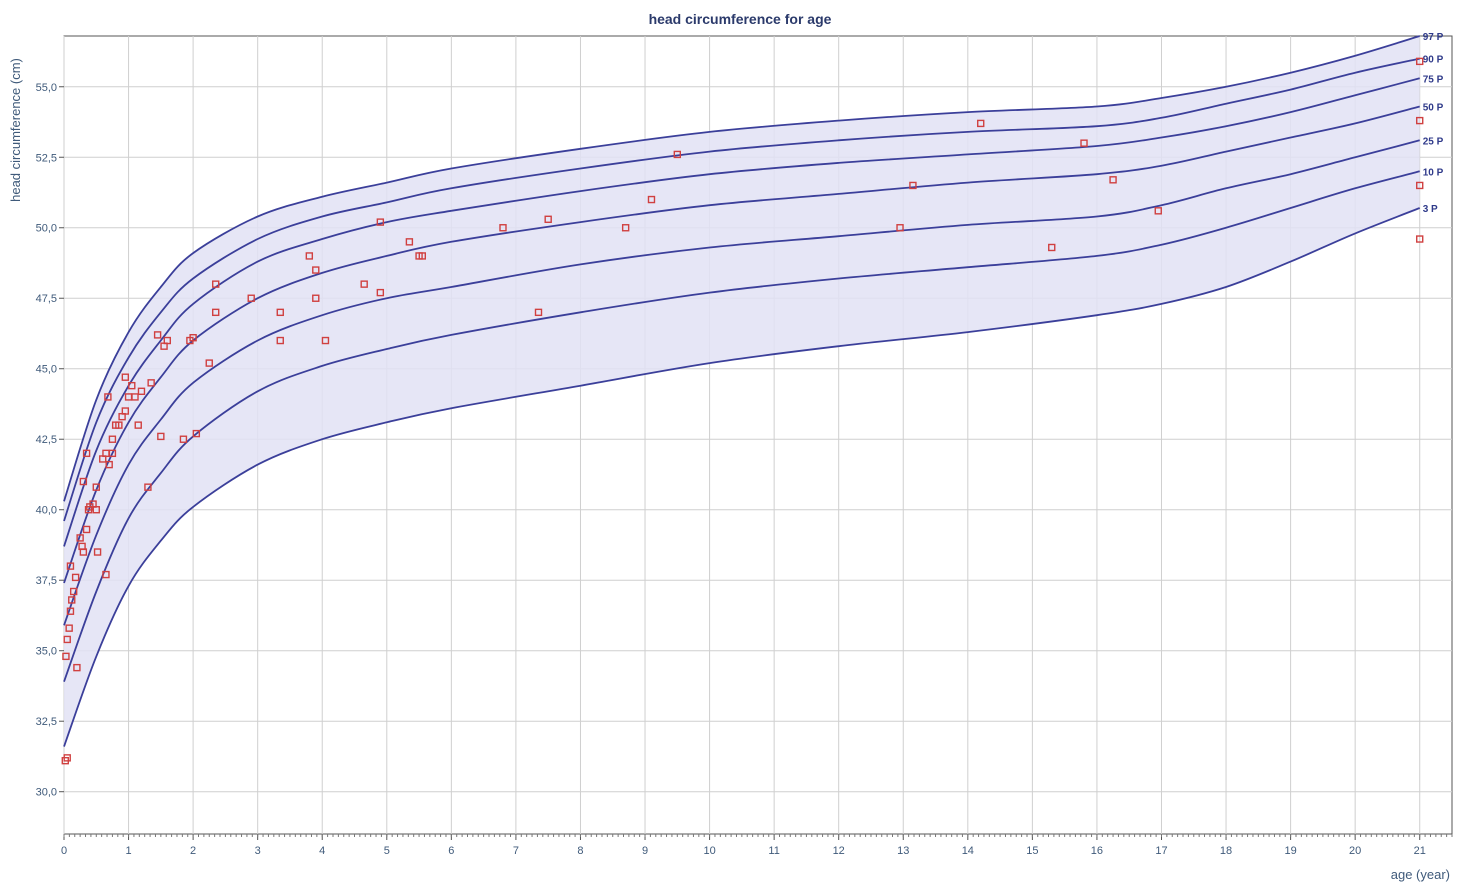 The height and width of the screenshot is (886, 1459). Describe the element at coordinates (1433, 37) in the screenshot. I see `percentile-label: 97 P` at that location.